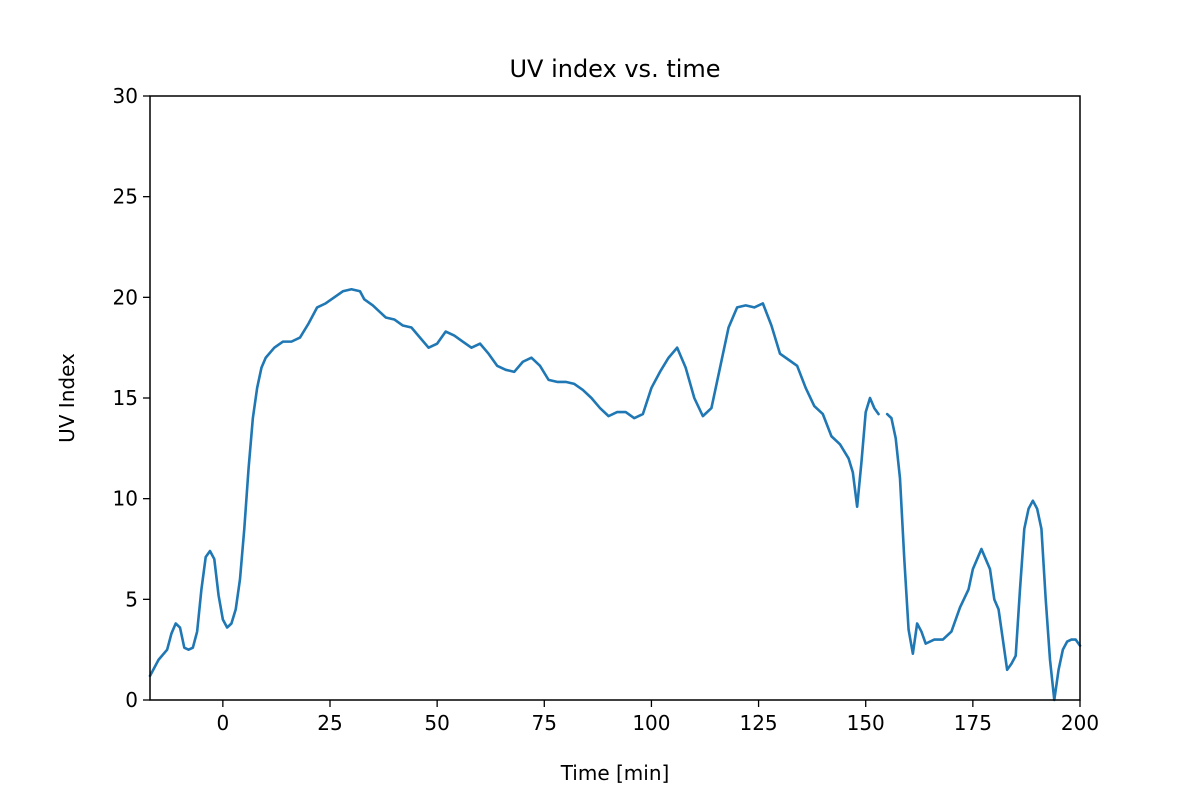 The width and height of the screenshot is (1200, 800). I want to click on x-tick-label: 125, so click(758, 723).